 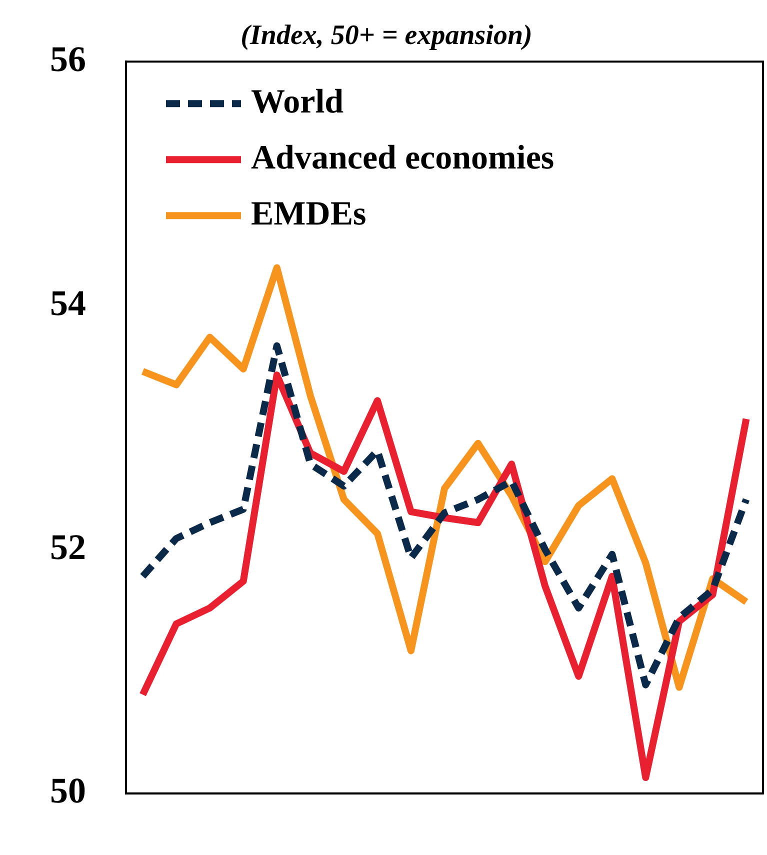 I want to click on y-tick-label: 54, so click(x=68, y=302).